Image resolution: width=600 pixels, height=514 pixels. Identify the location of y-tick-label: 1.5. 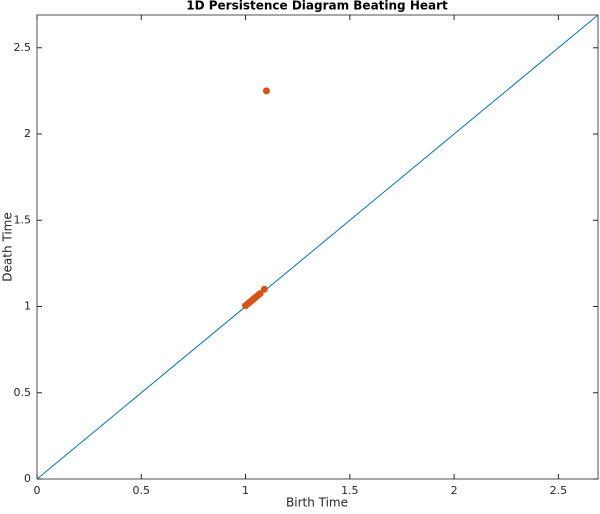
(23, 219).